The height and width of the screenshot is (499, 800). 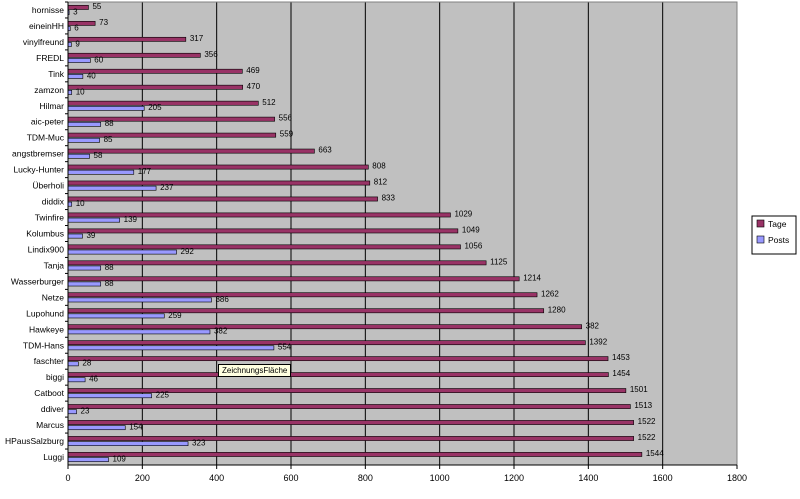 I want to click on category-label: Hilmar, so click(x=51, y=106).